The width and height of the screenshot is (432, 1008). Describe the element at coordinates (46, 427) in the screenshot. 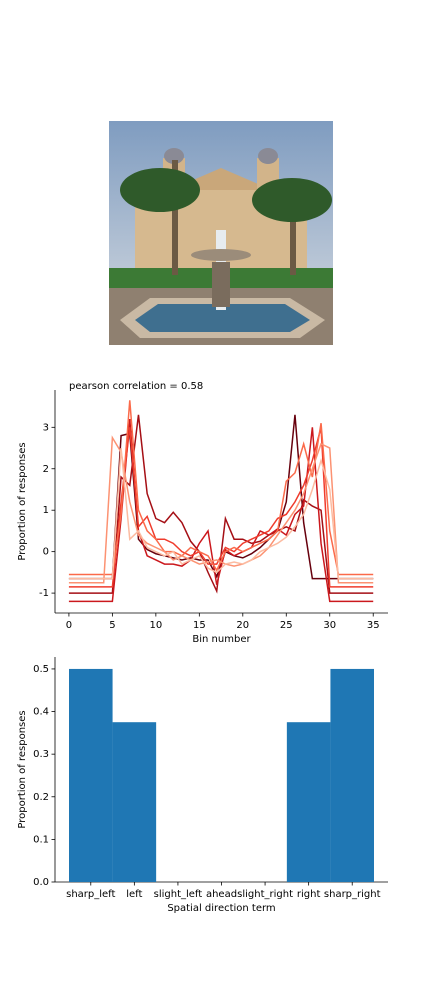

I see `y-tick-label: 3` at that location.